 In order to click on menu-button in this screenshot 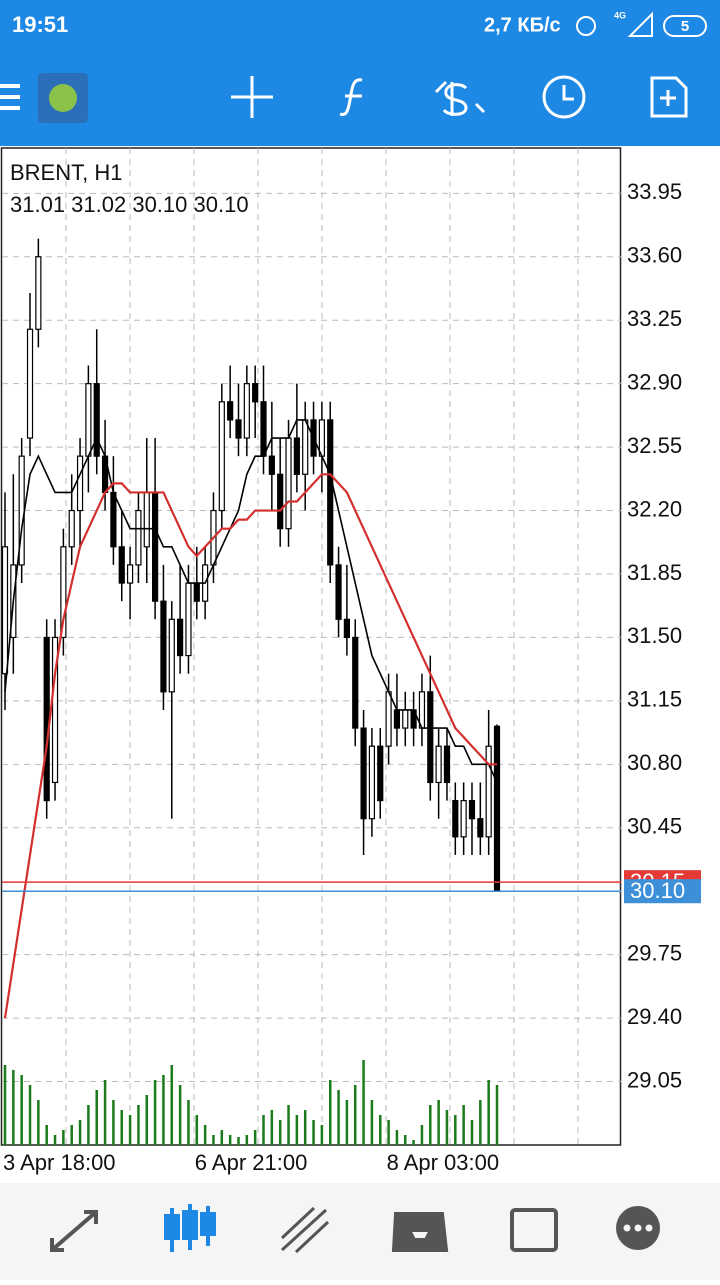, I will do `click(10, 97)`.